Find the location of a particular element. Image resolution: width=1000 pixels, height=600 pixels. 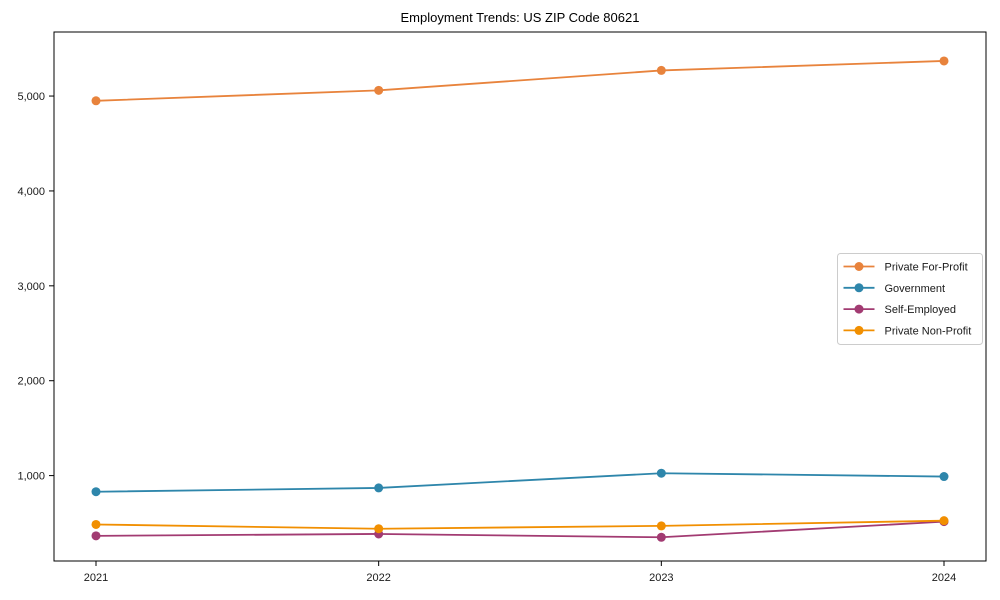

x-tick-label: 2024 is located at coordinates (944, 578).